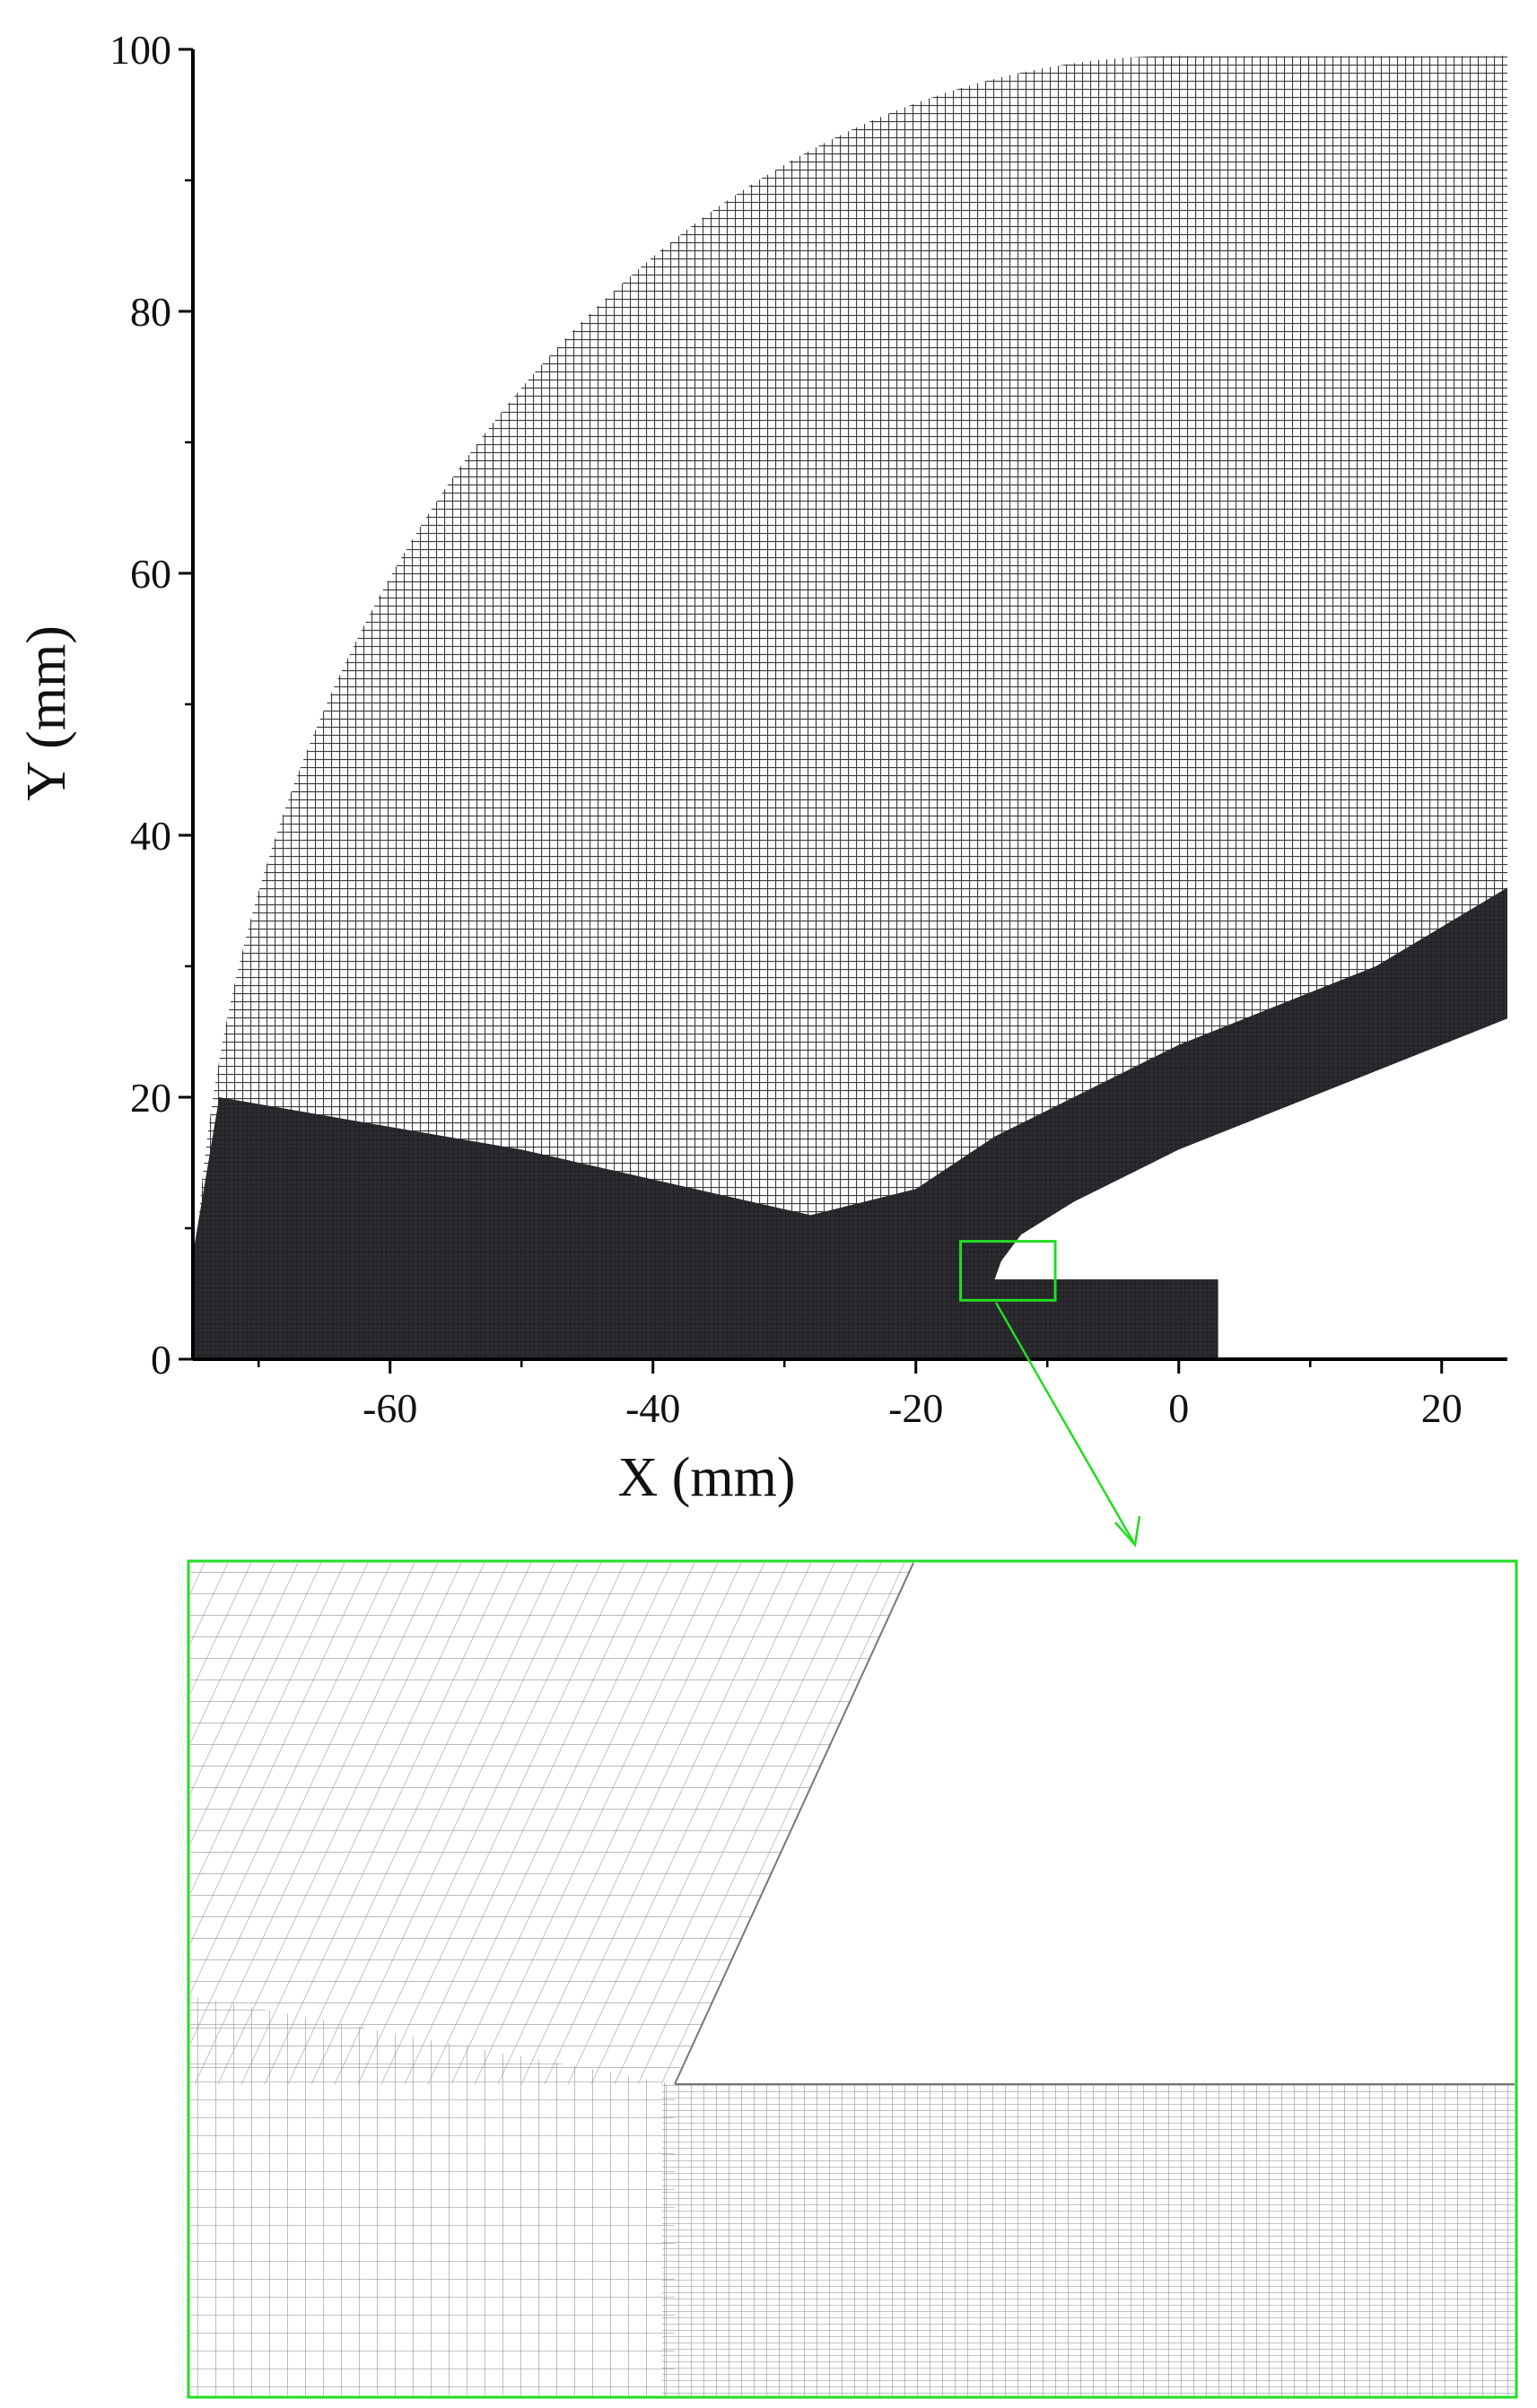  I want to click on zoom-connector-arrow, so click(1067, 1425).